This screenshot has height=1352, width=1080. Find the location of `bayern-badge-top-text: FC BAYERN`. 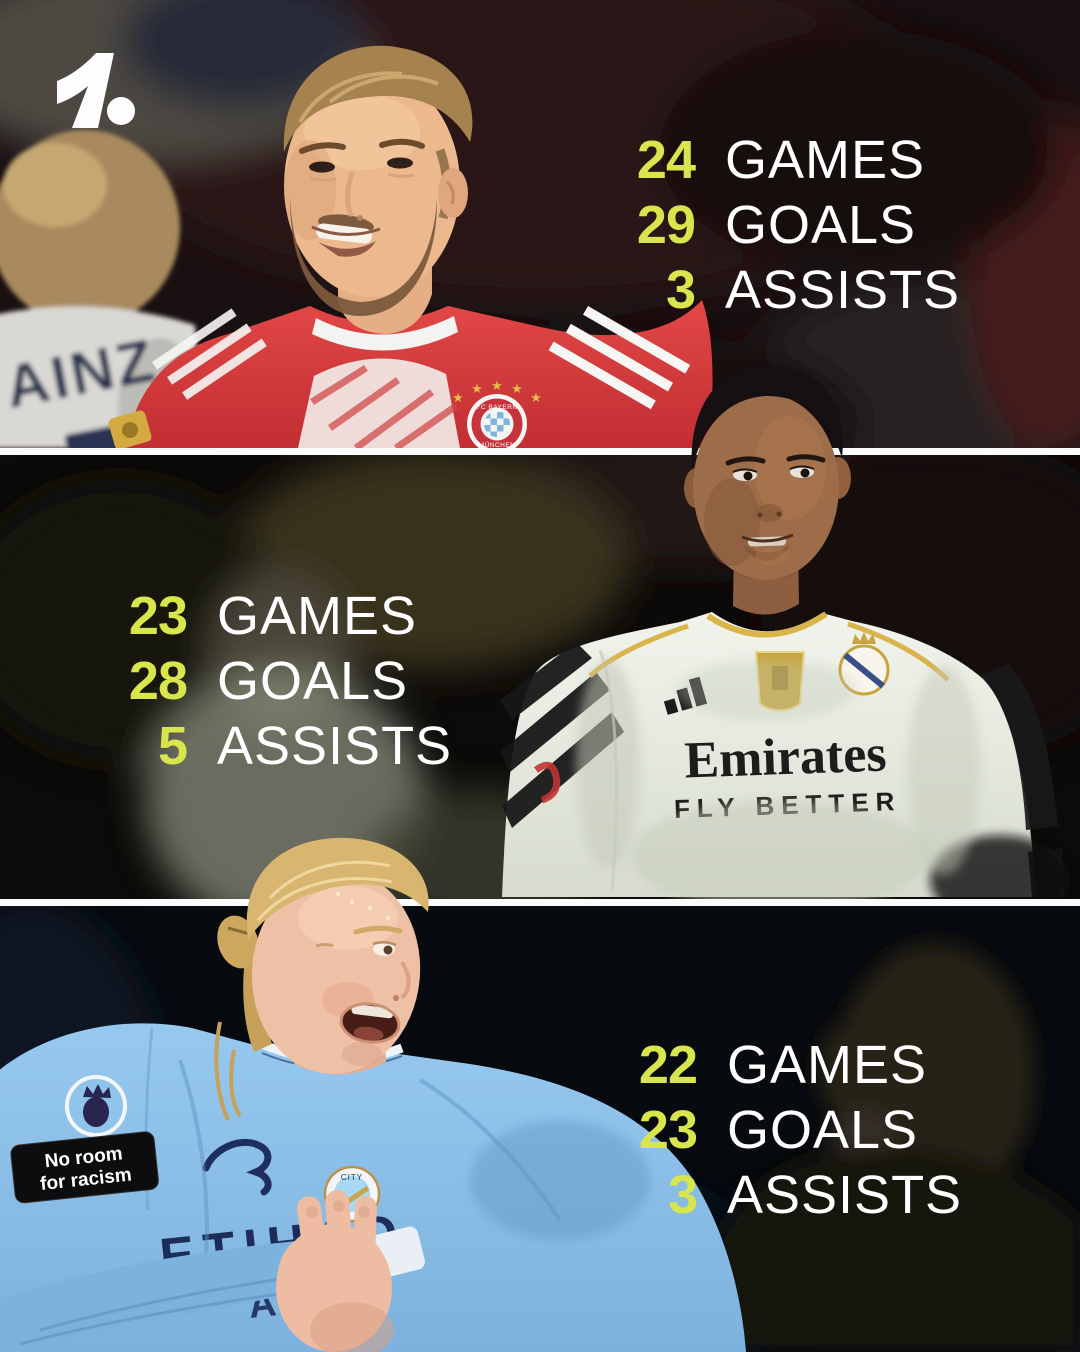

bayern-badge-top-text: FC BAYERN is located at coordinates (496, 407).